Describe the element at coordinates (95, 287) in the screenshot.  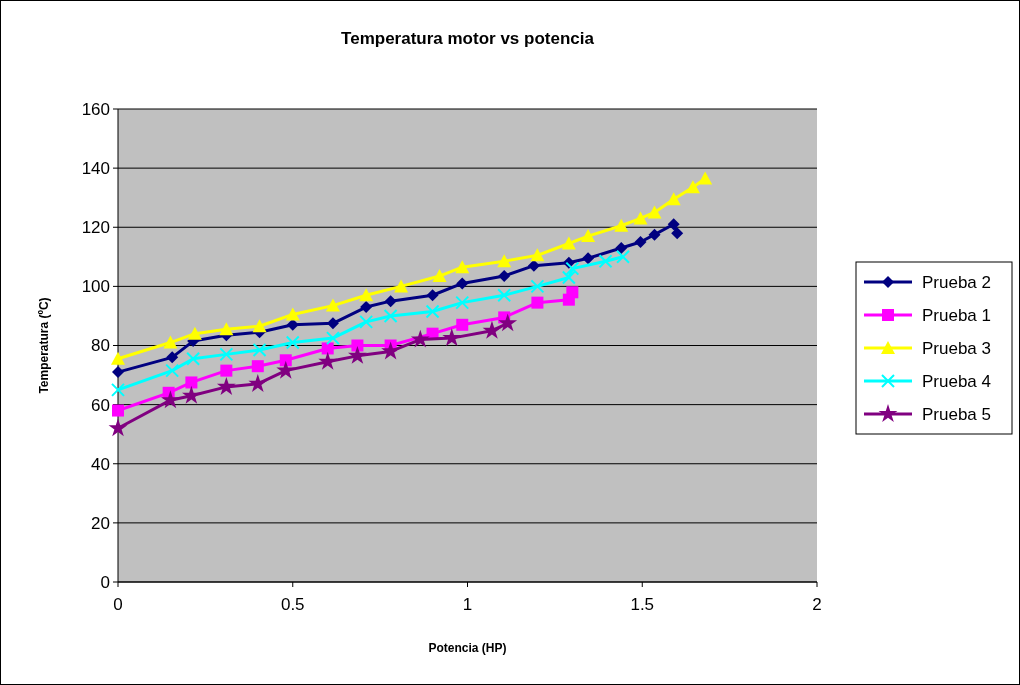
I see `y-tick-label: 100` at that location.